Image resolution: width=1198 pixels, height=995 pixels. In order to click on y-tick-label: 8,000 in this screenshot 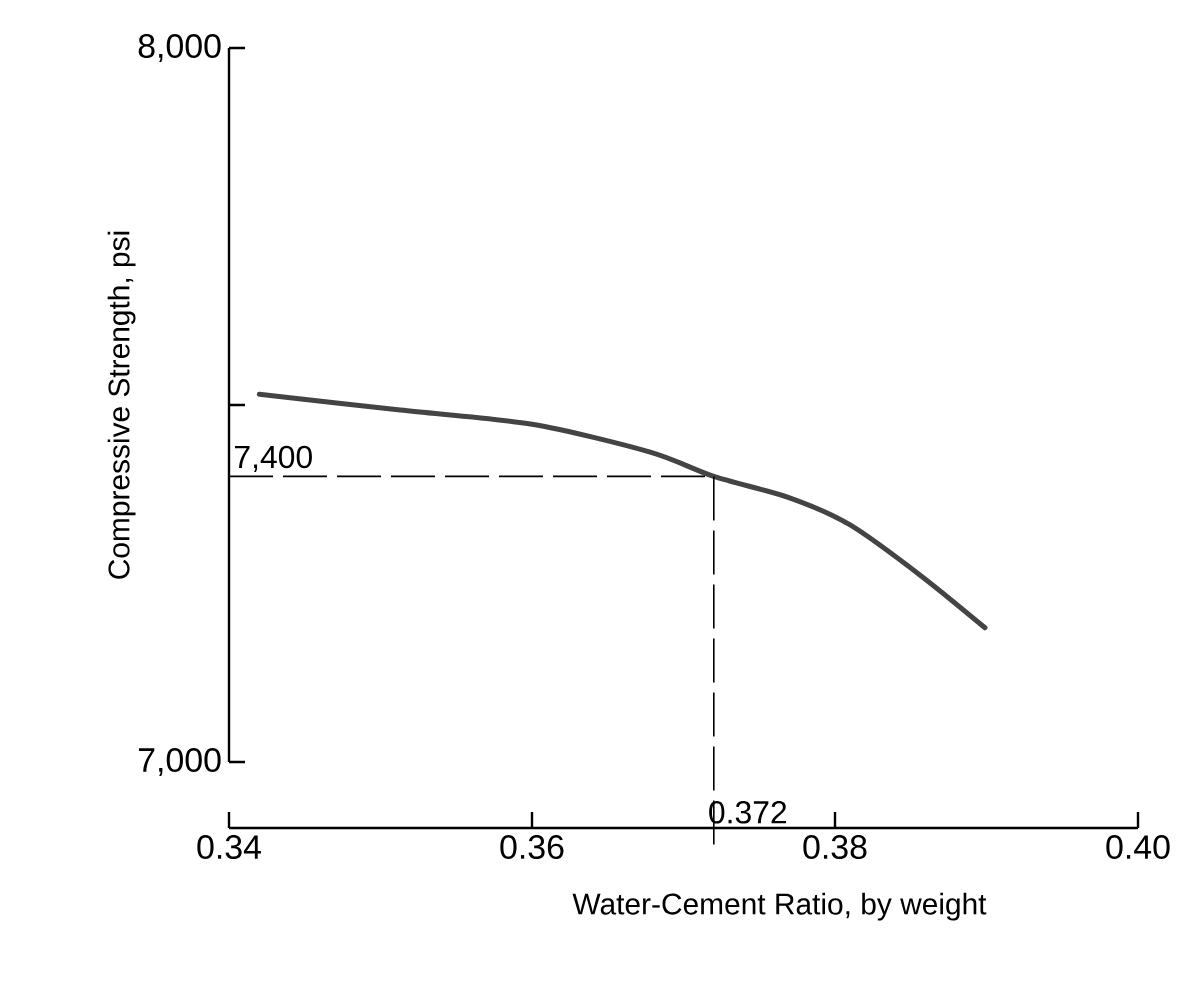, I will do `click(179, 48)`.